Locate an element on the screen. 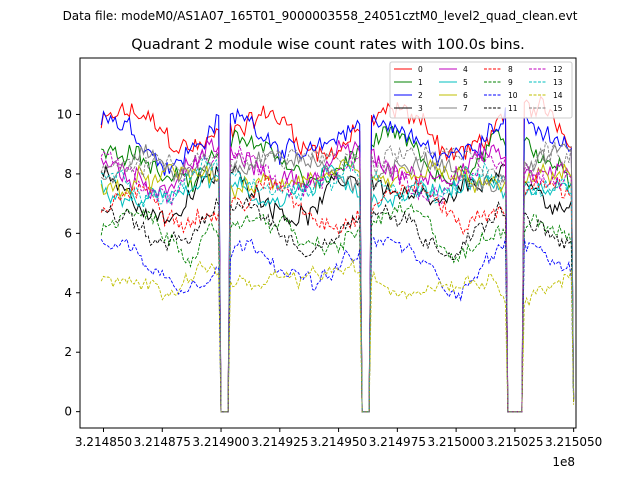 The width and height of the screenshot is (640, 480). y-tick-label: 8 is located at coordinates (68, 174).